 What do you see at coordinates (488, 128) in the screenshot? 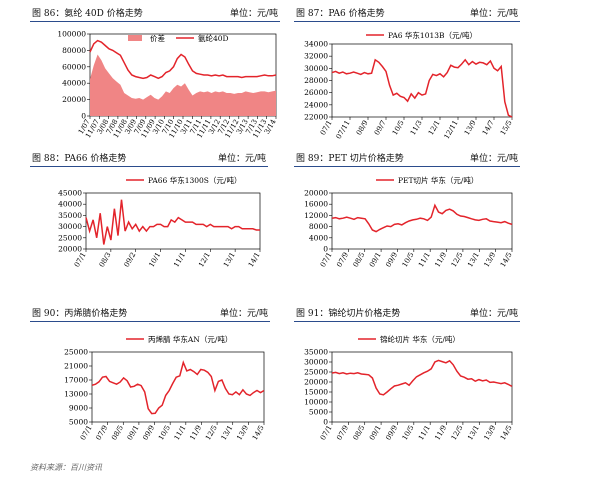
I see `x-tick-label: 14/7` at bounding box center [488, 128].